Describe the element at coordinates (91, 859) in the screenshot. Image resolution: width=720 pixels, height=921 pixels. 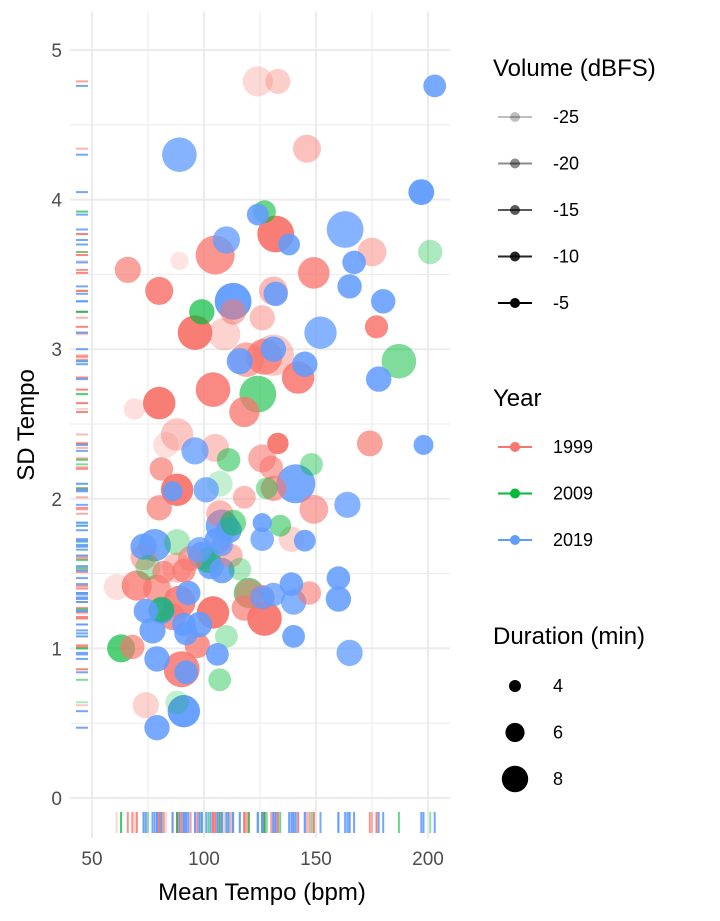
I see `x-tick-label: 50` at that location.